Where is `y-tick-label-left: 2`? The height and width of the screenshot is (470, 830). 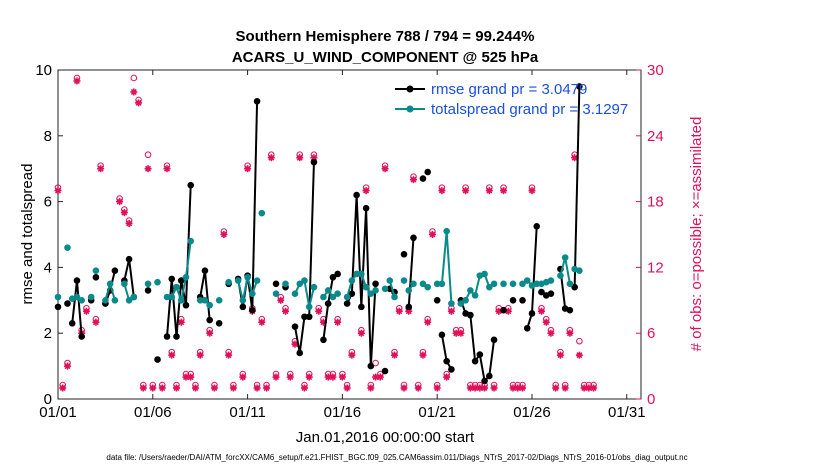 y-tick-label-left: 2 is located at coordinates (48, 333).